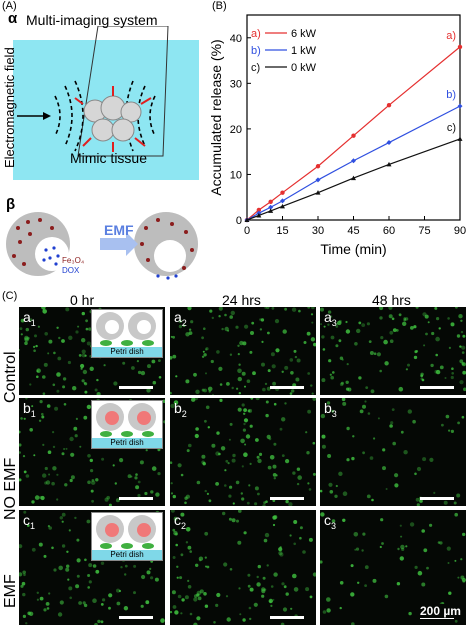 The width and height of the screenshot is (474, 626). I want to click on panel-a-tag: (A), so click(9, 6).